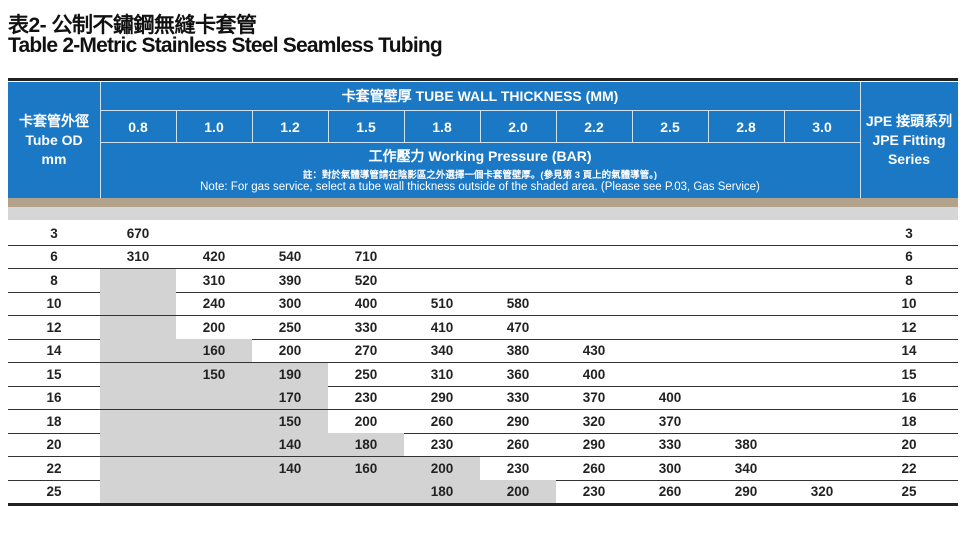  What do you see at coordinates (366, 126) in the screenshot?
I see `thickness-1-5: 1.5` at bounding box center [366, 126].